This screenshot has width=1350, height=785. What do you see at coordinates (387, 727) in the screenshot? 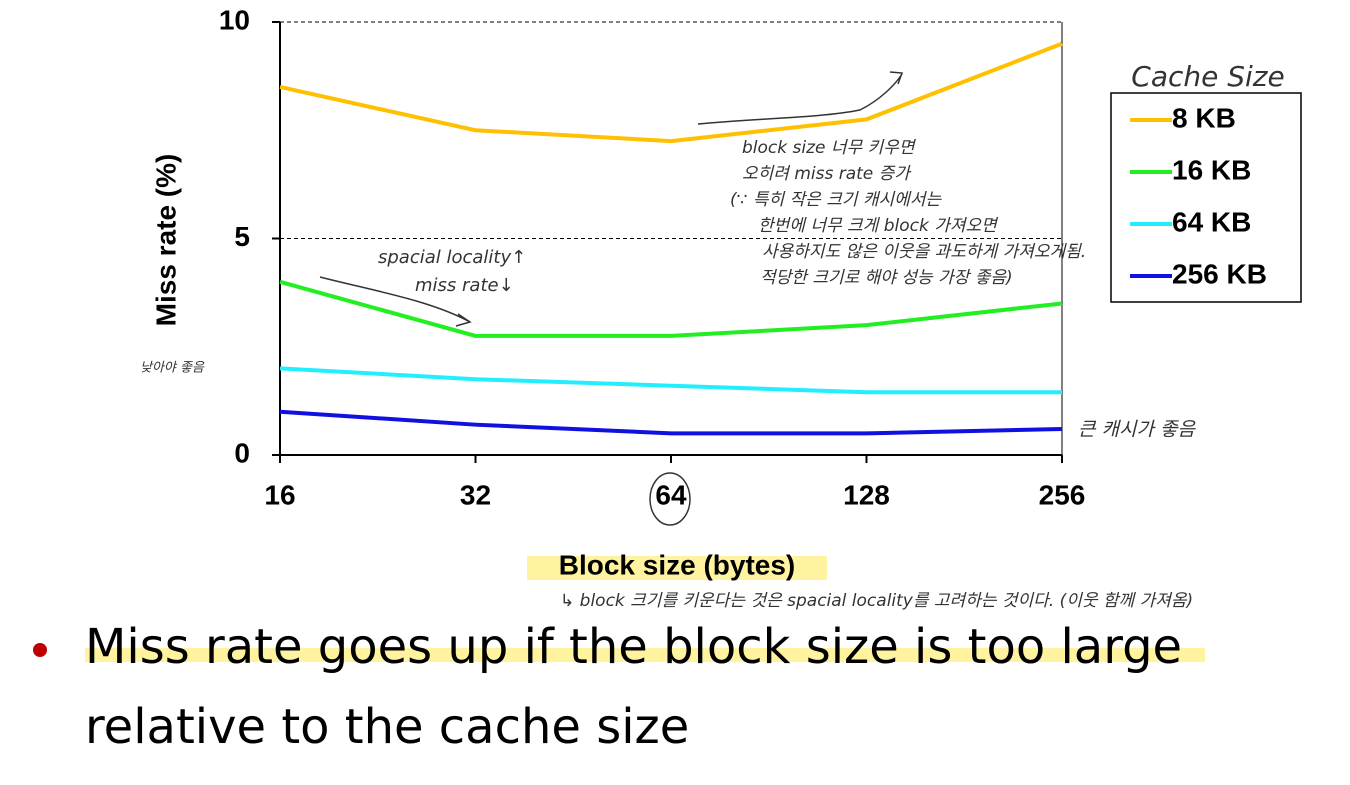
I see `bullet-text: relative to the cache size` at bounding box center [387, 727].